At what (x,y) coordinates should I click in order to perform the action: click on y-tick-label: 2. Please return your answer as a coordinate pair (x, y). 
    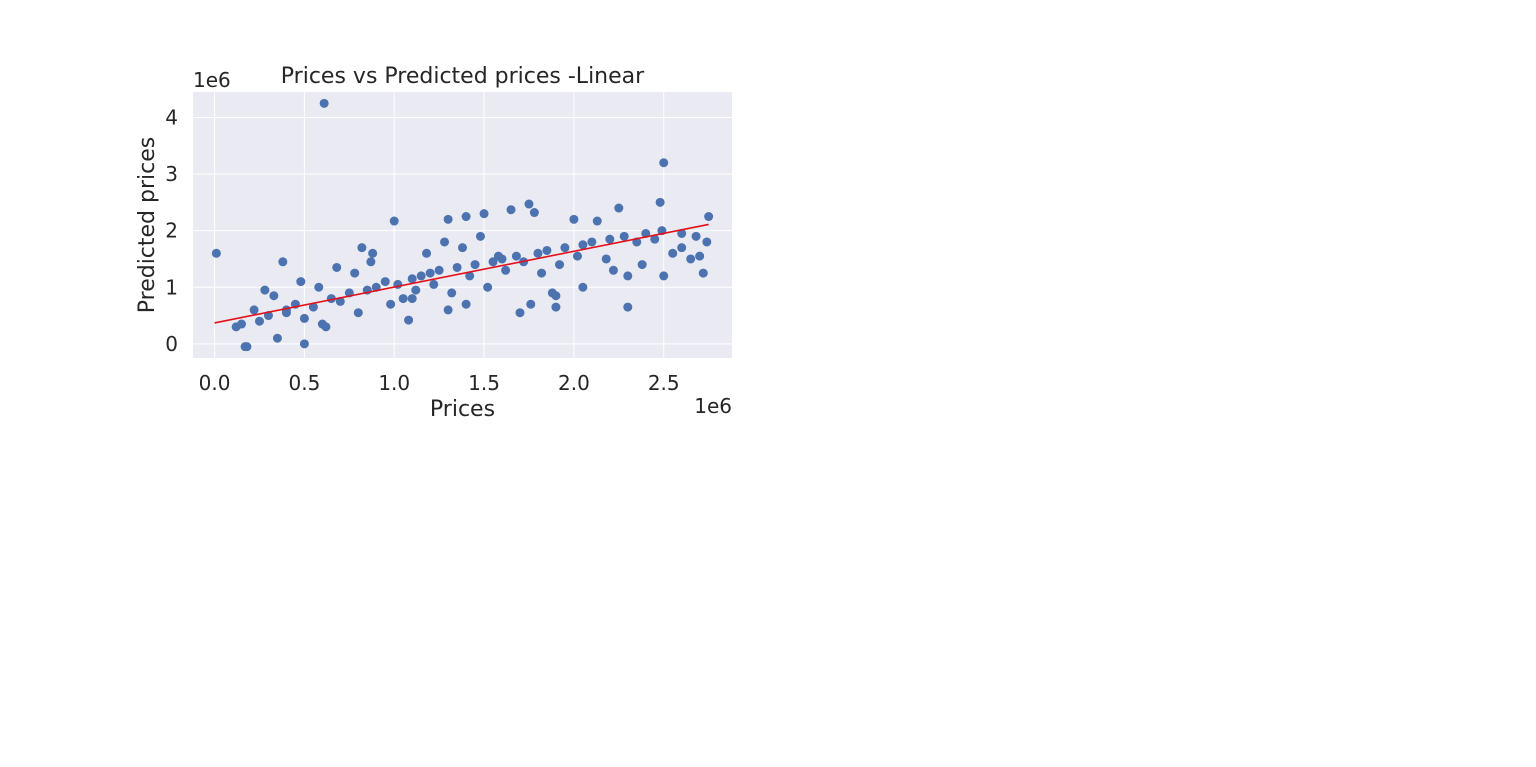
    Looking at the image, I should click on (171, 231).